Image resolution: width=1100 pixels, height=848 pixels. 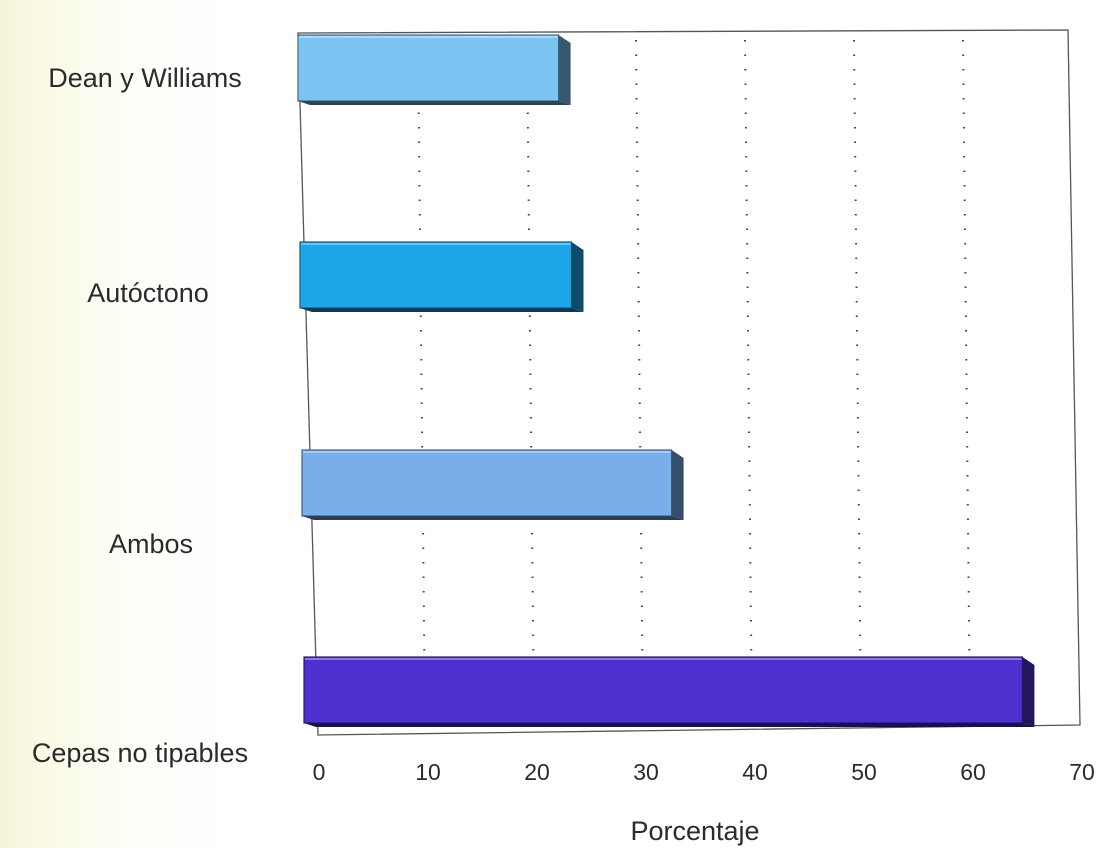 What do you see at coordinates (145, 78) in the screenshot?
I see `category-label: Dean y Williams` at bounding box center [145, 78].